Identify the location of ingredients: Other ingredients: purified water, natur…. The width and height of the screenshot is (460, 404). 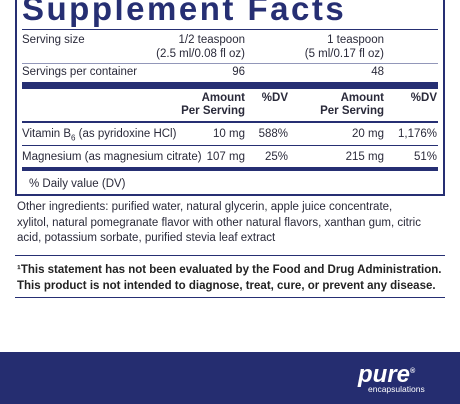
(219, 222).